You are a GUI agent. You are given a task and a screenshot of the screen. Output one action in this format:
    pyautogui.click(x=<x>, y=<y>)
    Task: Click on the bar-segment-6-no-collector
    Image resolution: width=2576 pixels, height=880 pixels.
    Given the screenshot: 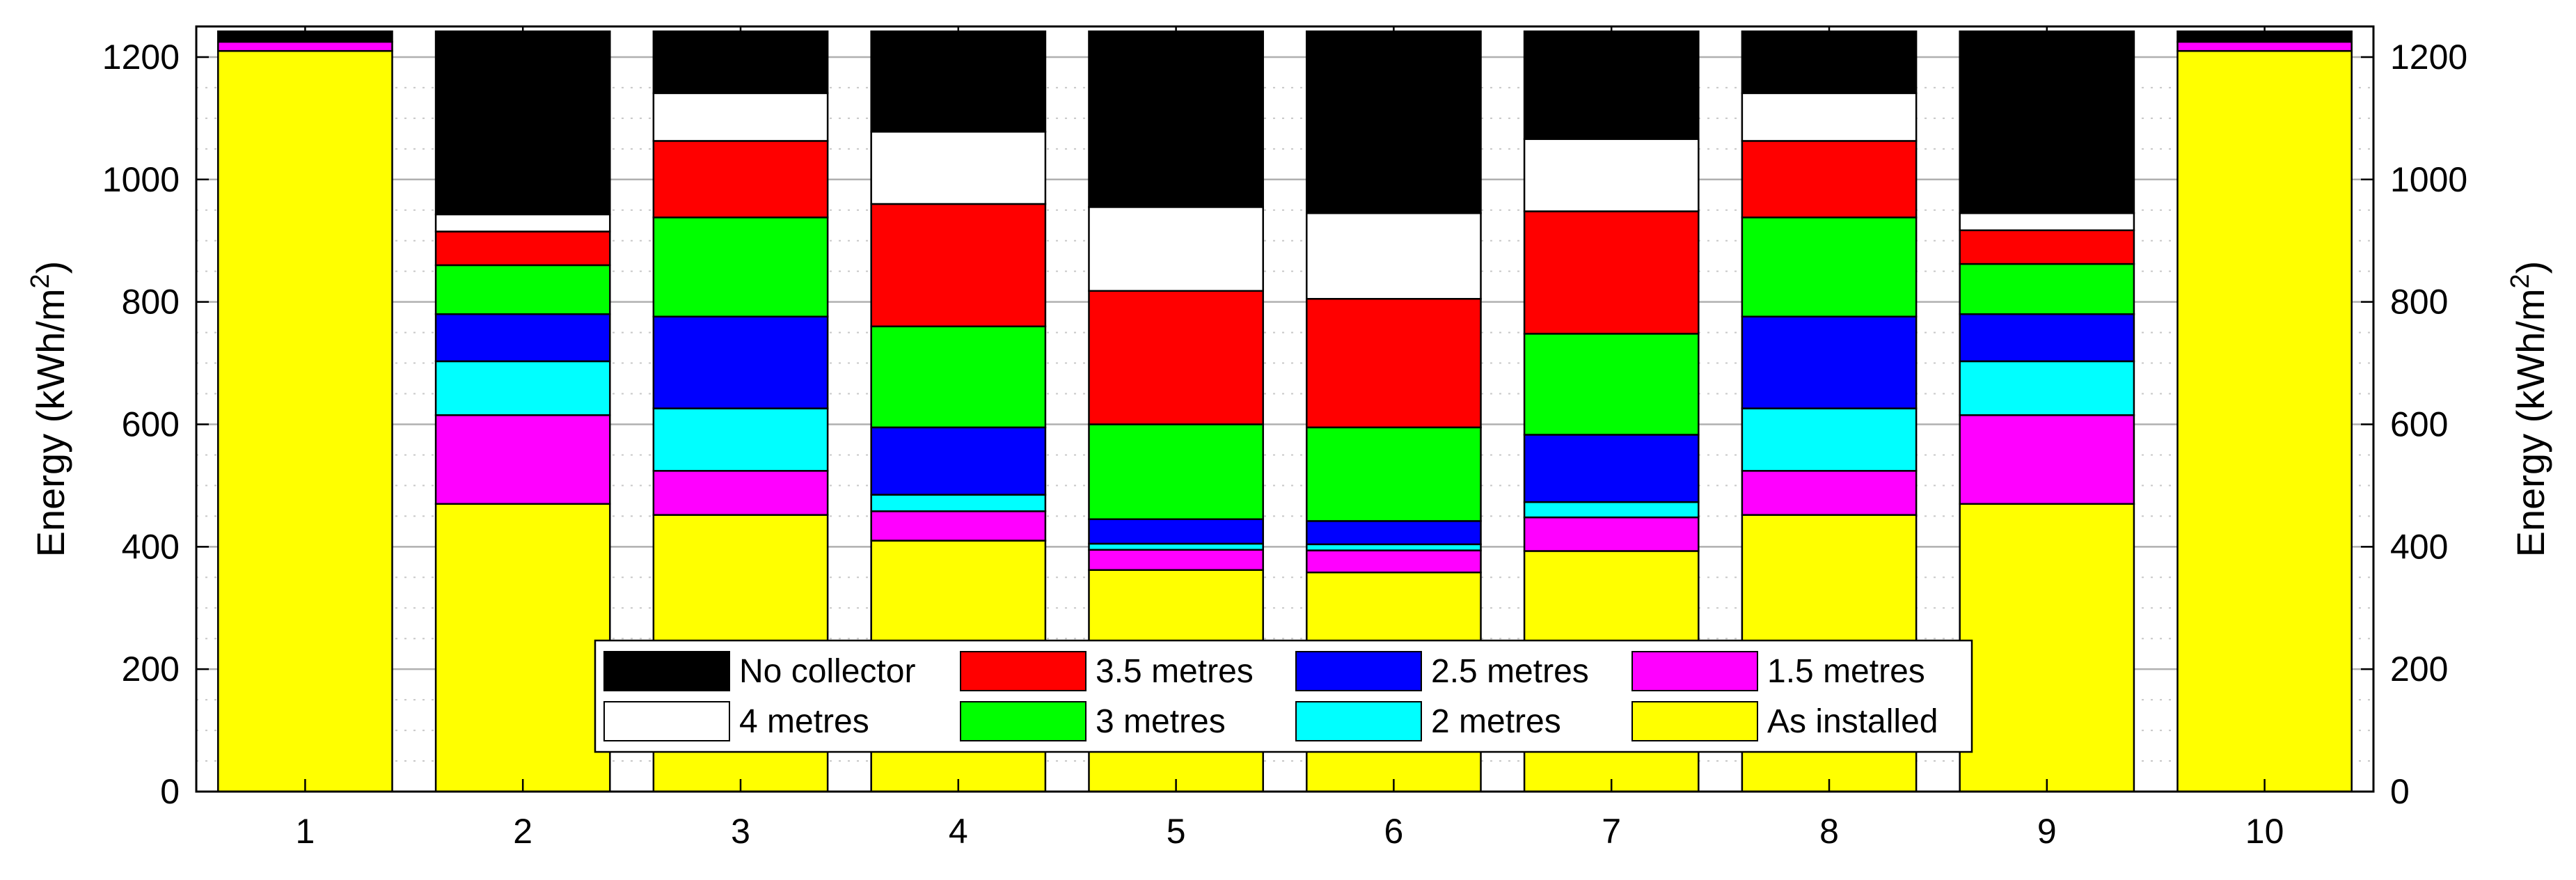 What is the action you would take?
    pyautogui.click(x=1394, y=122)
    